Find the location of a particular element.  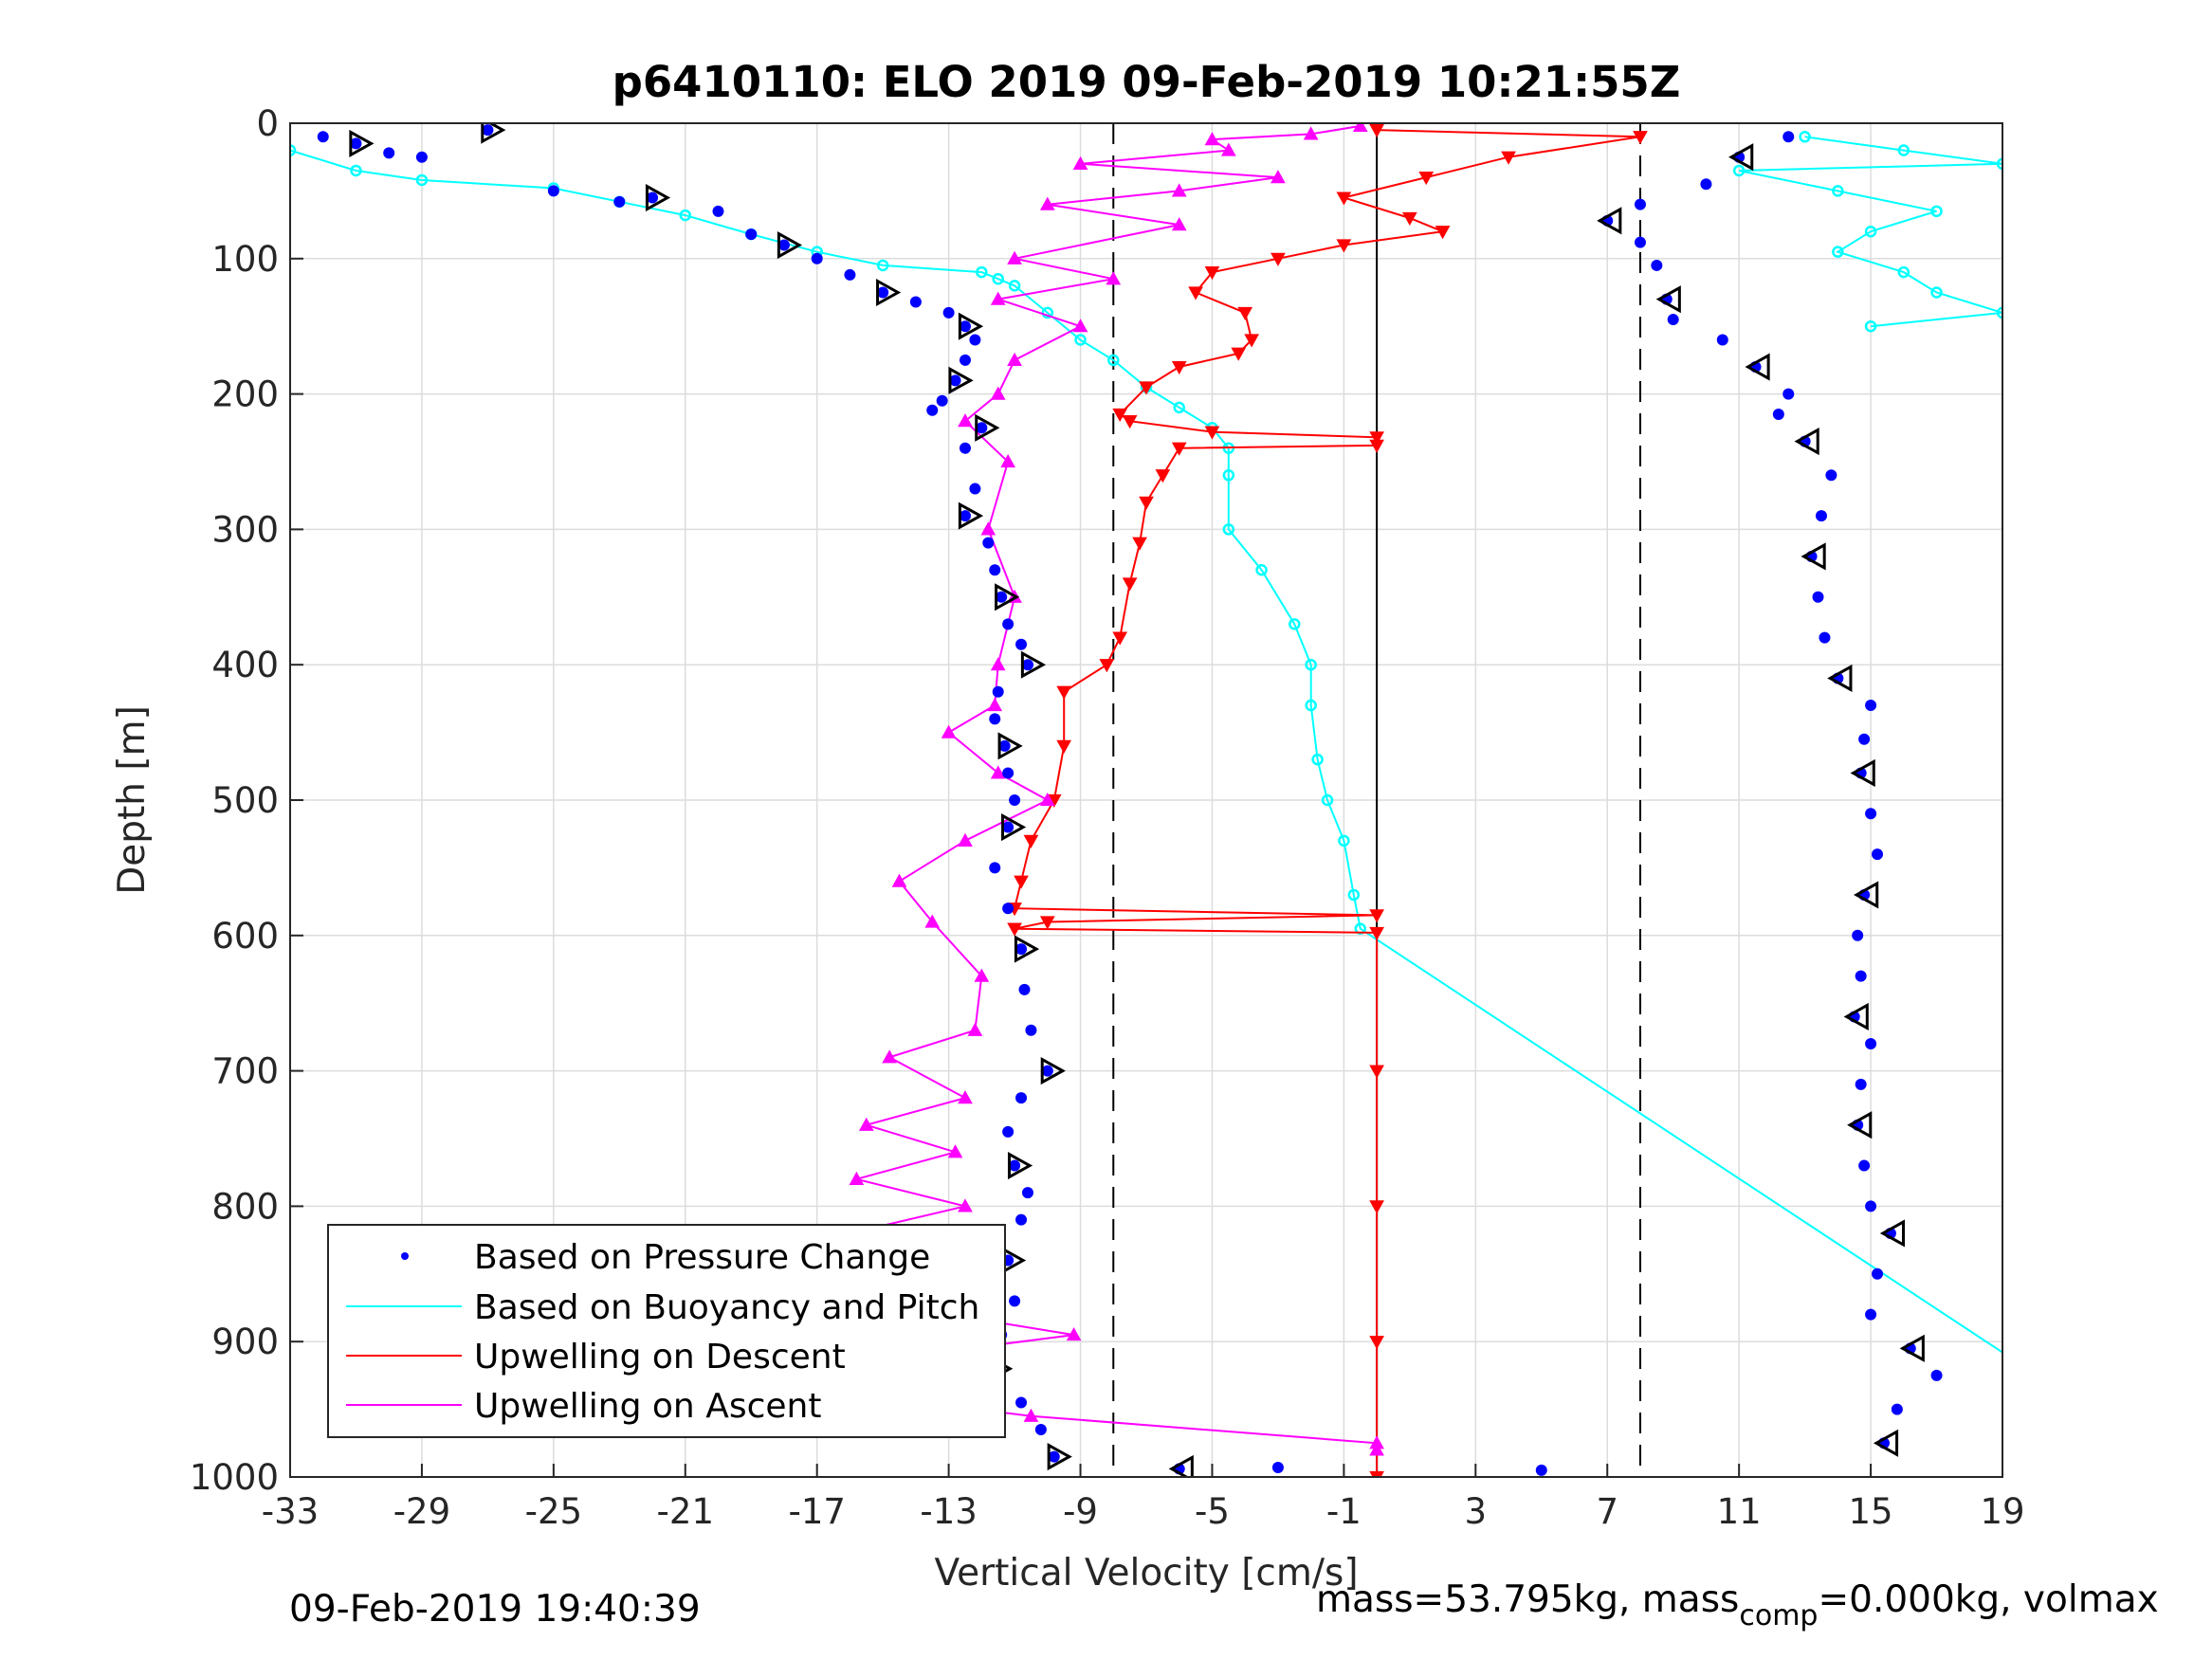

y-tick-label: 900 is located at coordinates (245, 1342).